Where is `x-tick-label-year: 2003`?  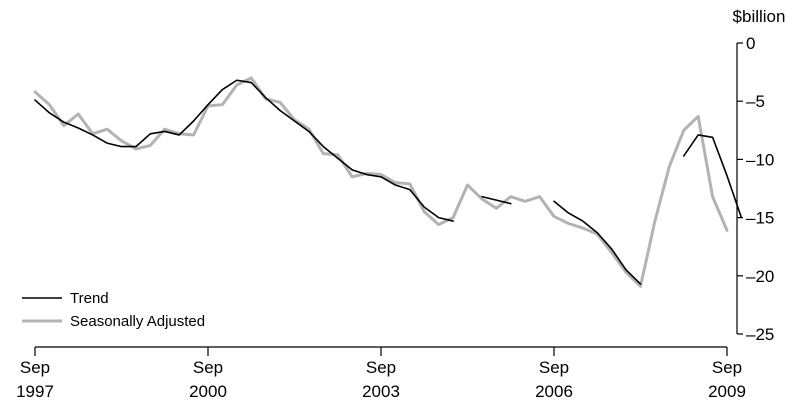 x-tick-label-year: 2003 is located at coordinates (381, 391).